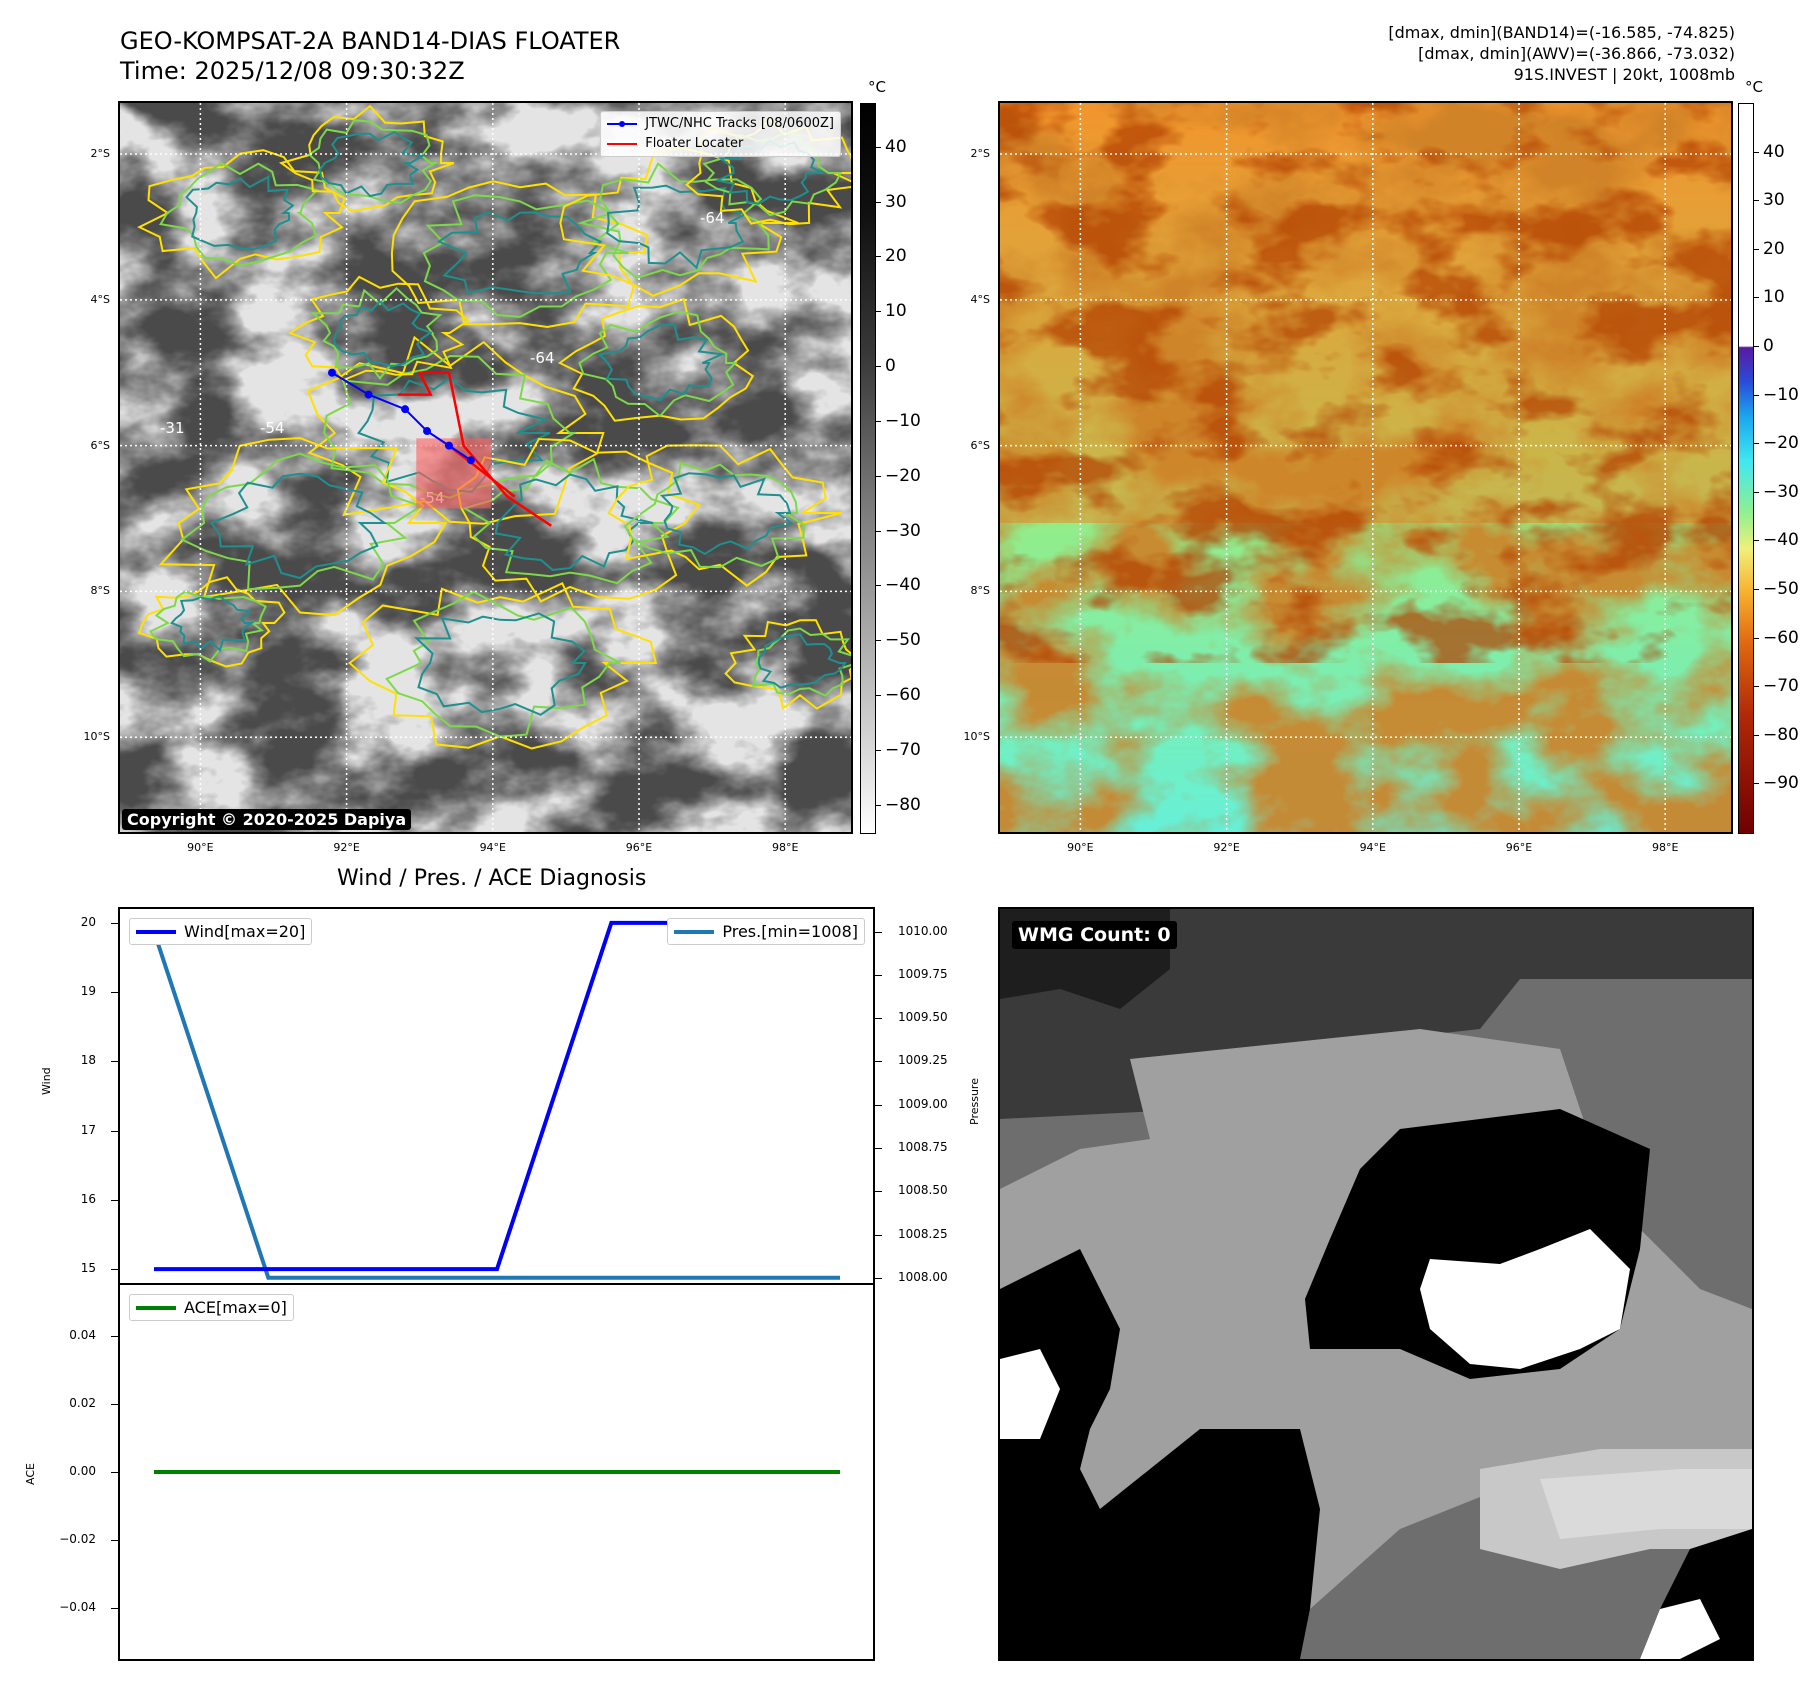 The image size is (1813, 1690). Describe the element at coordinates (1080, 847) in the screenshot. I see `lon-tick-label: 90°E` at that location.